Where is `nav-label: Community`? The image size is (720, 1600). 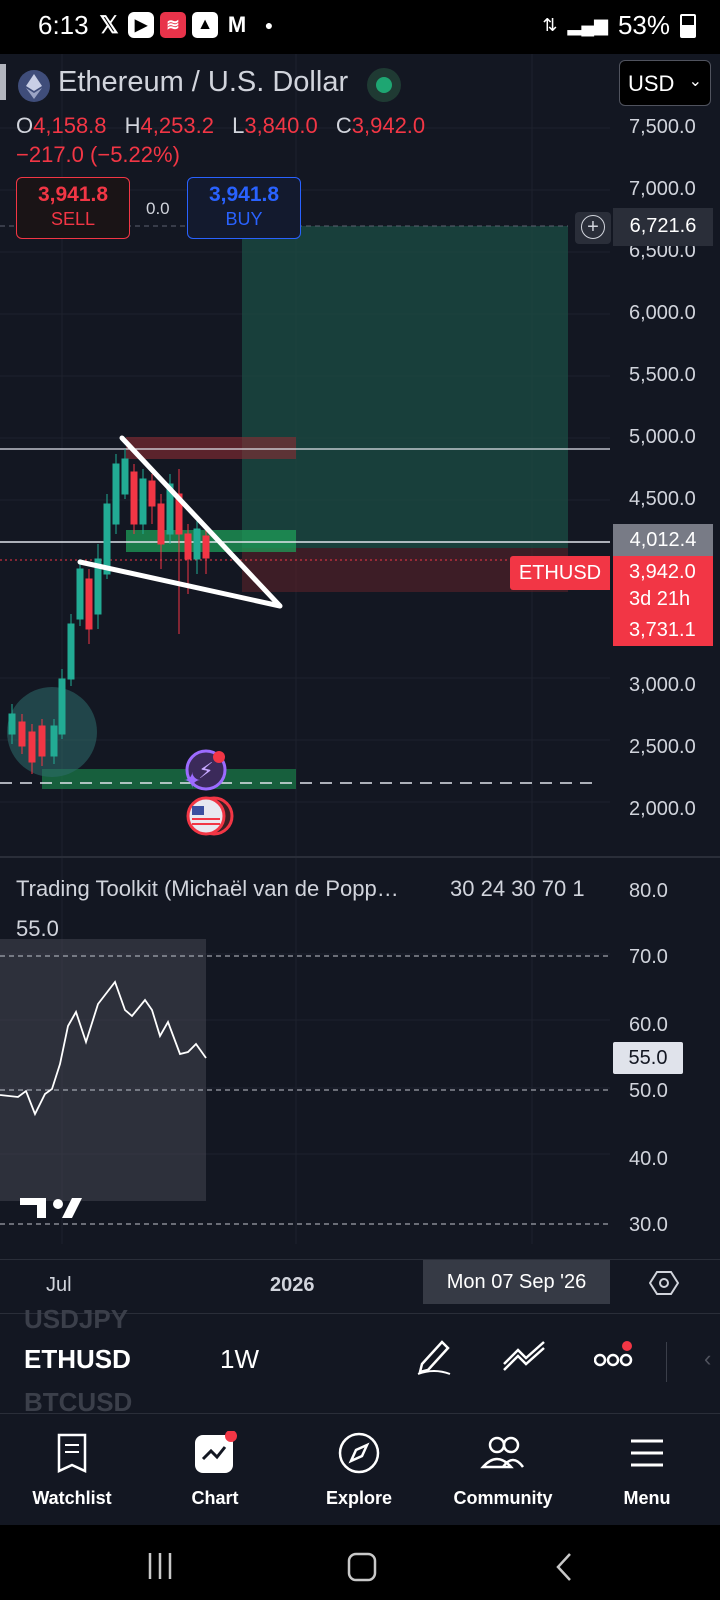 nav-label: Community is located at coordinates (503, 1498).